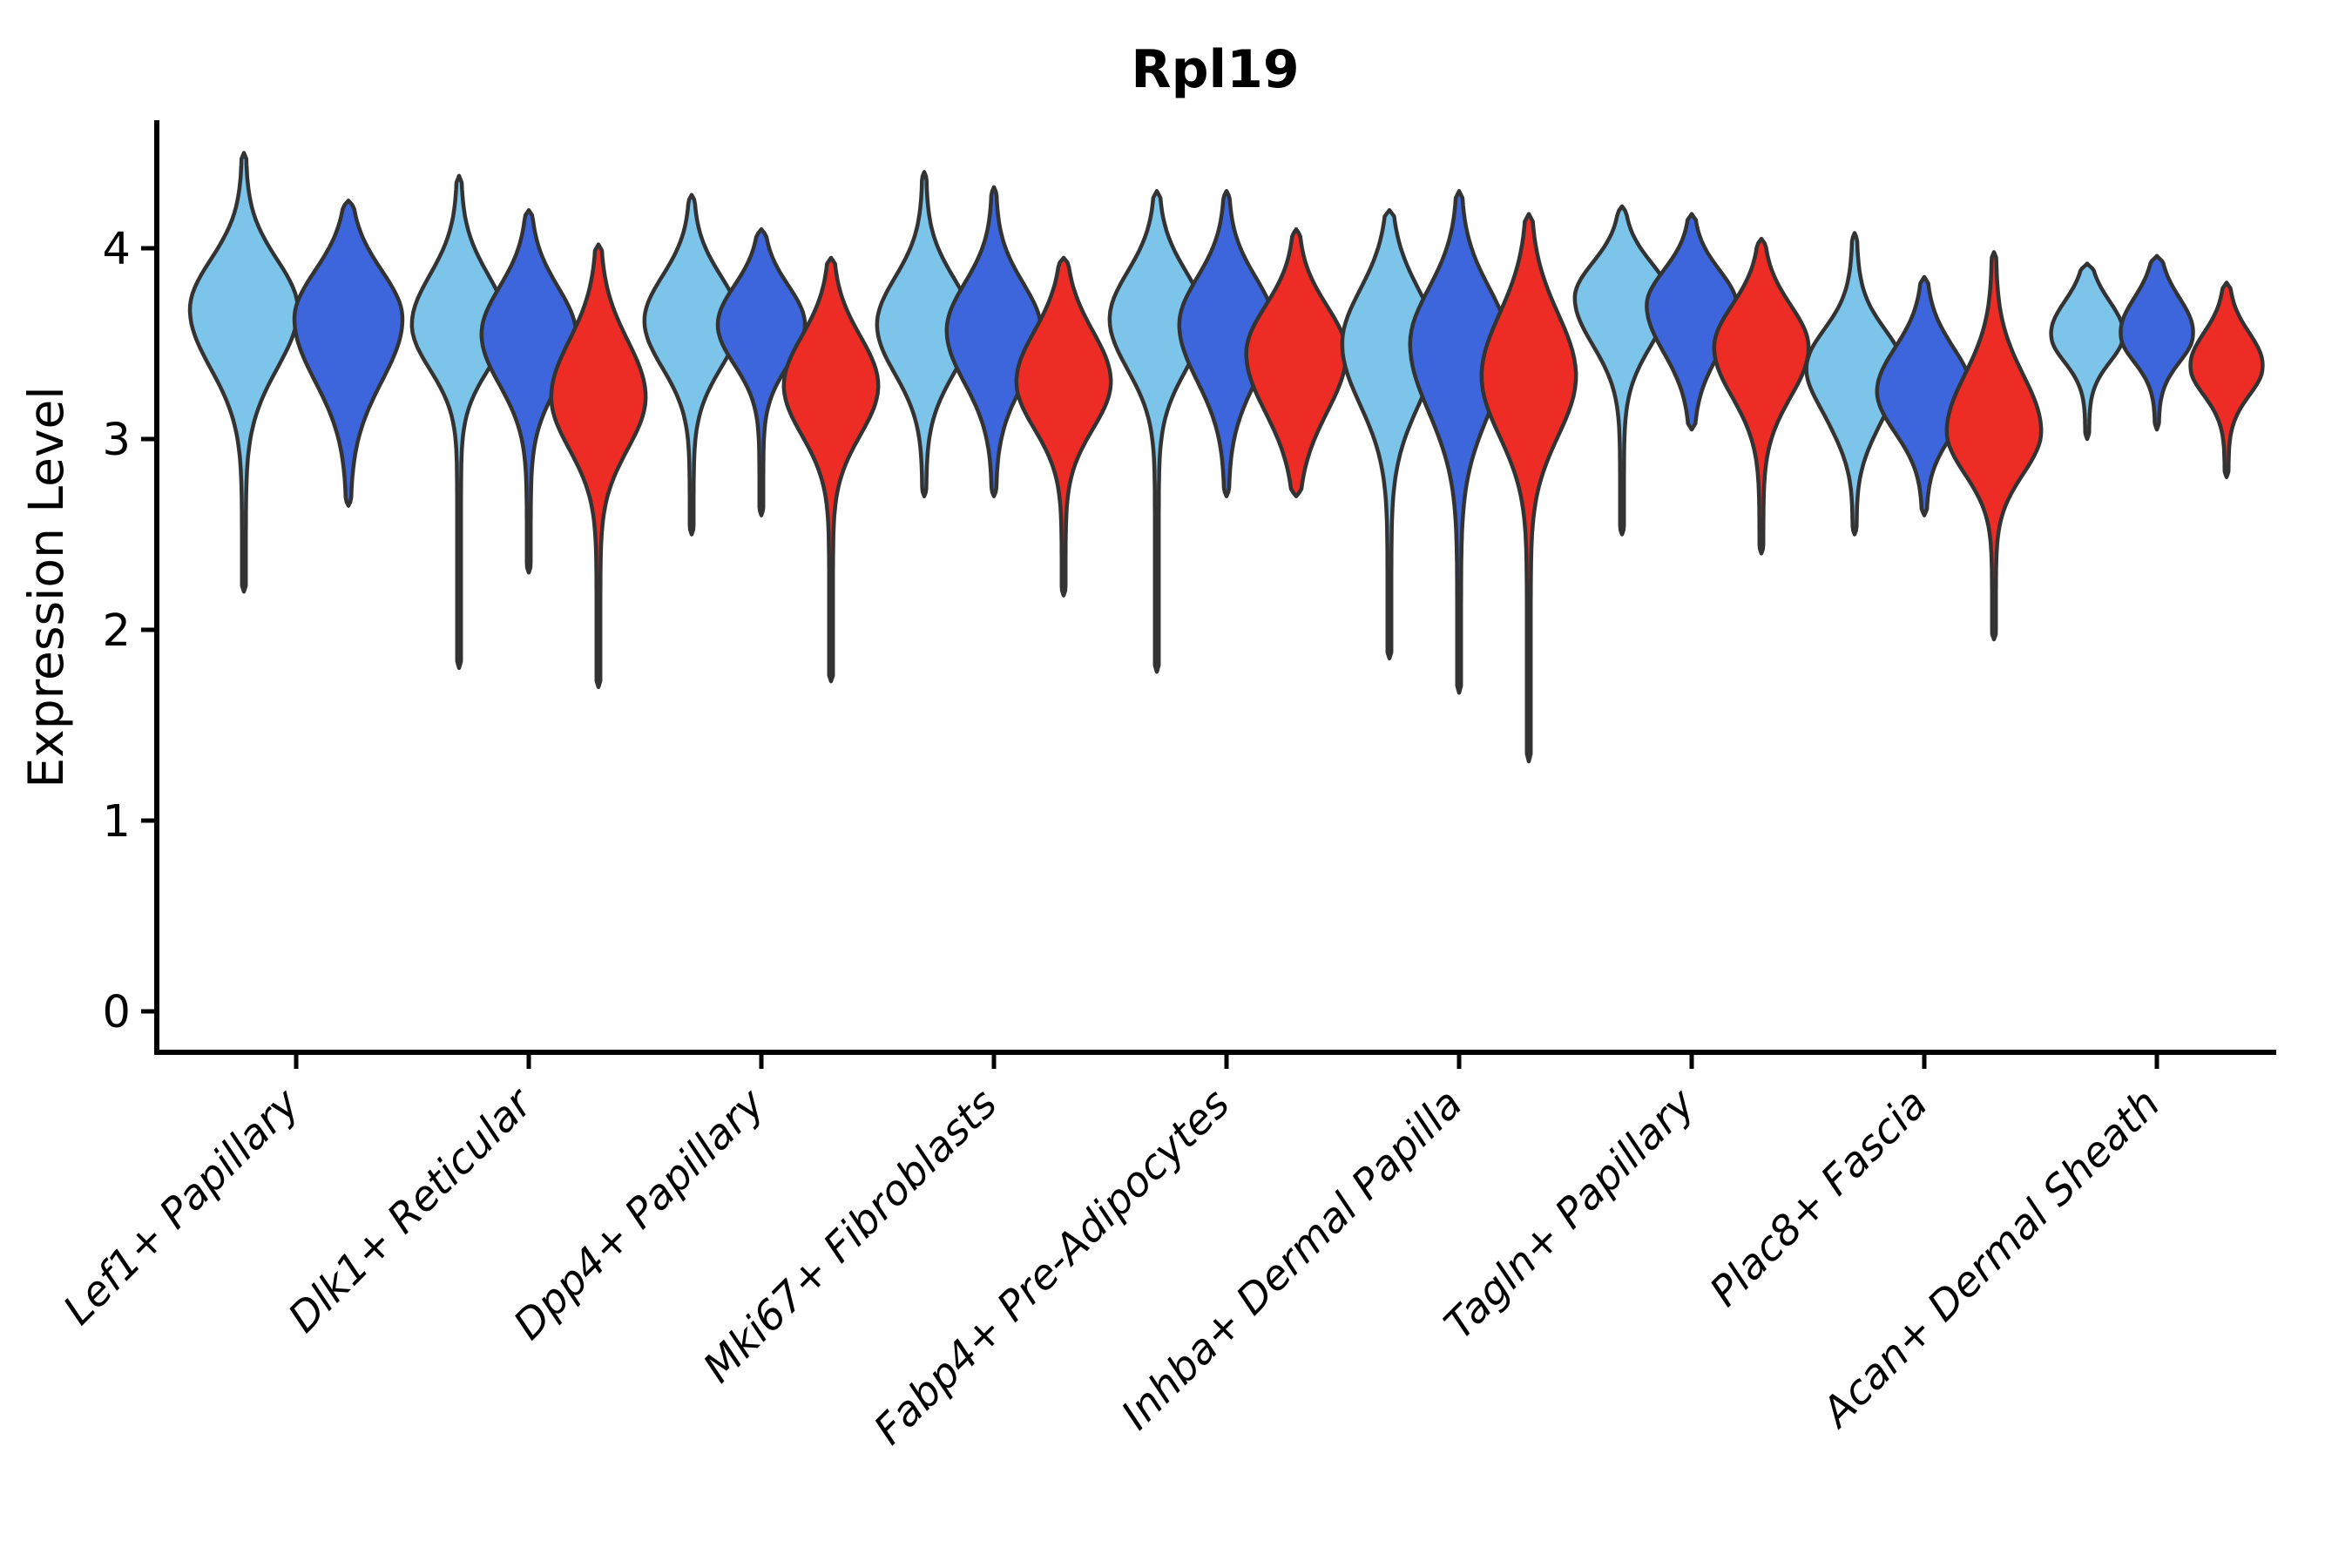 This screenshot has height=1568, width=2352. Describe the element at coordinates (1063, 426) in the screenshot. I see `violin-4-red` at that location.